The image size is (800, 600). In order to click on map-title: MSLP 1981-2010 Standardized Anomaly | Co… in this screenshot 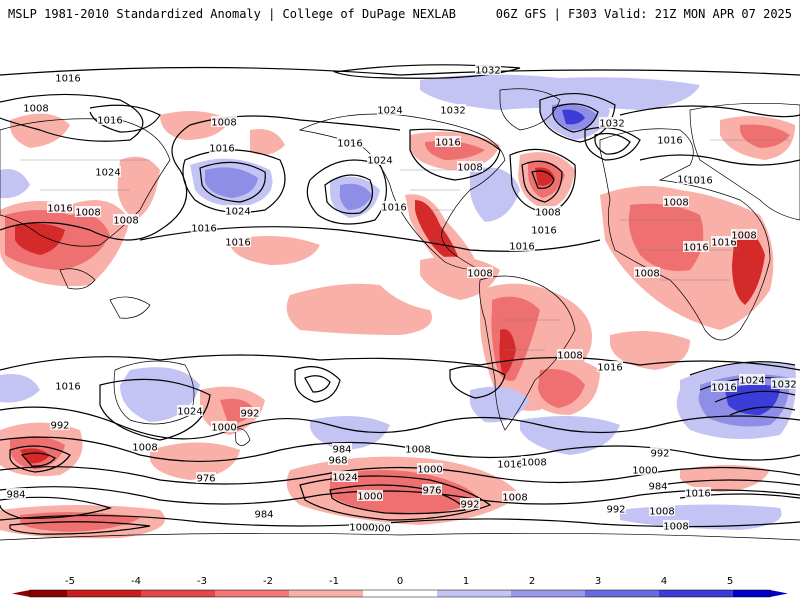, I will do `click(232, 14)`.